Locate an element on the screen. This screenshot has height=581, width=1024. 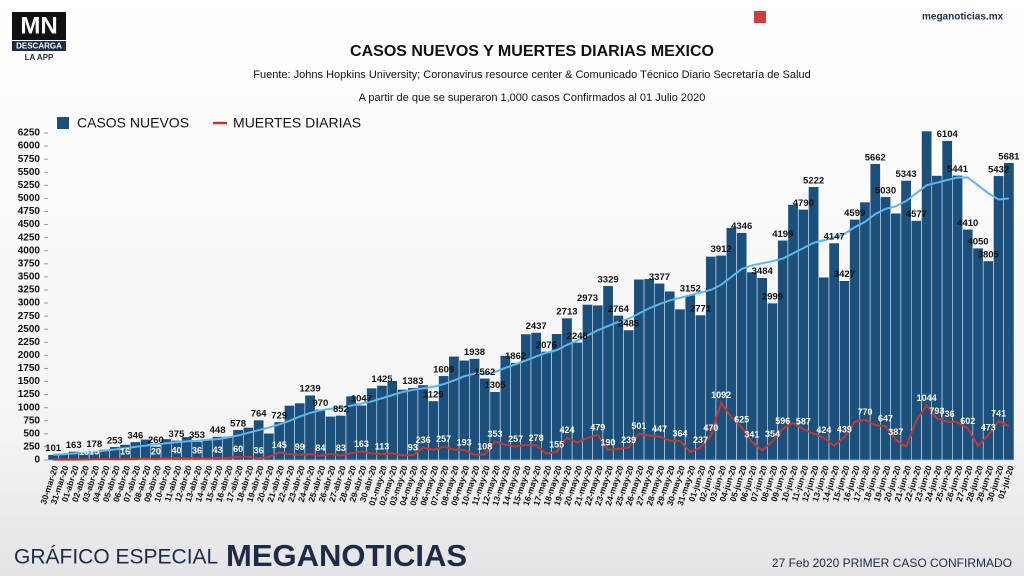
value-label: 4147 is located at coordinates (834, 237).